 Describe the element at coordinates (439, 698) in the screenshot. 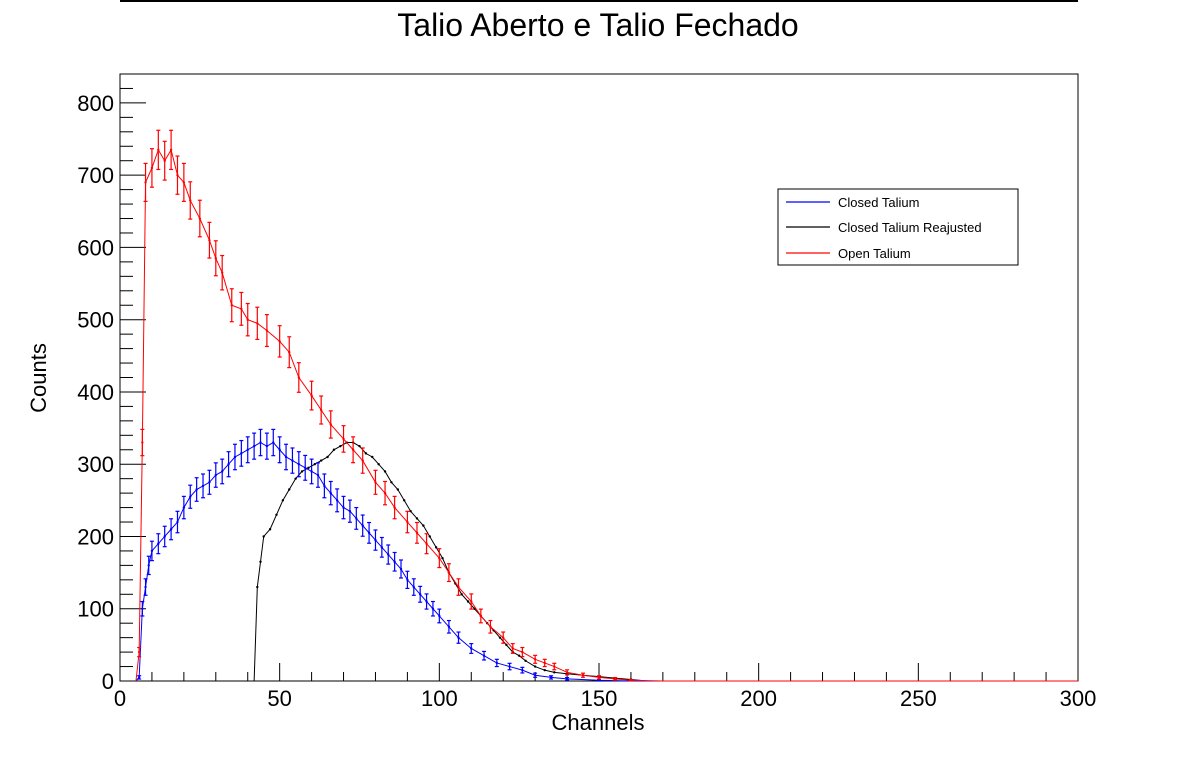

I see `x-tick-label: 100` at that location.